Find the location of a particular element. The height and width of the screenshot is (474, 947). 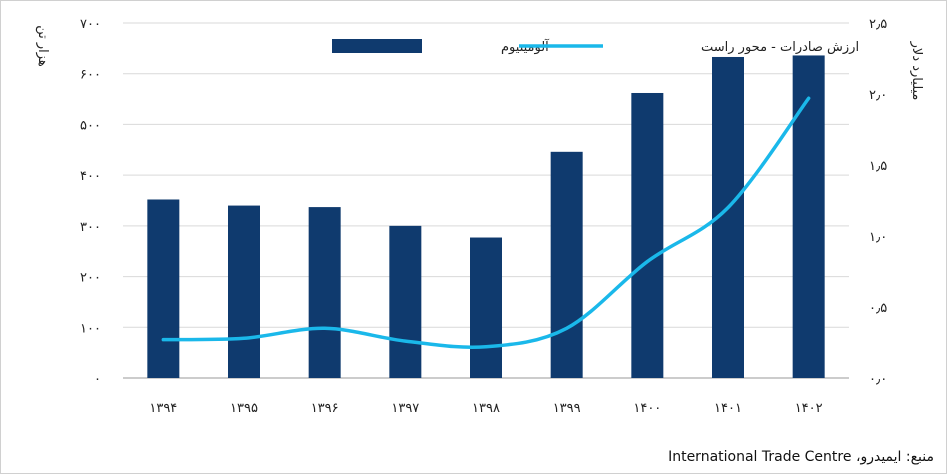

x-tick-label: ۱۳۹۴ is located at coordinates (163, 408).